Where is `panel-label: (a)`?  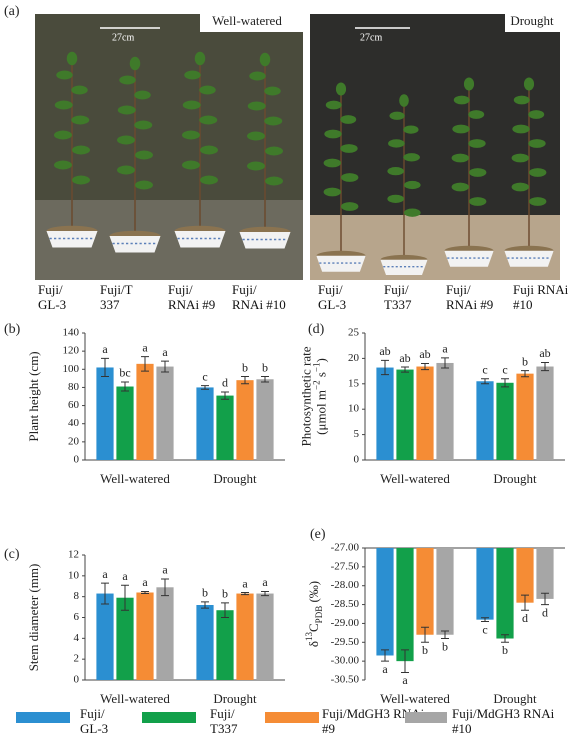
panel-label: (a) is located at coordinates (12, 11).